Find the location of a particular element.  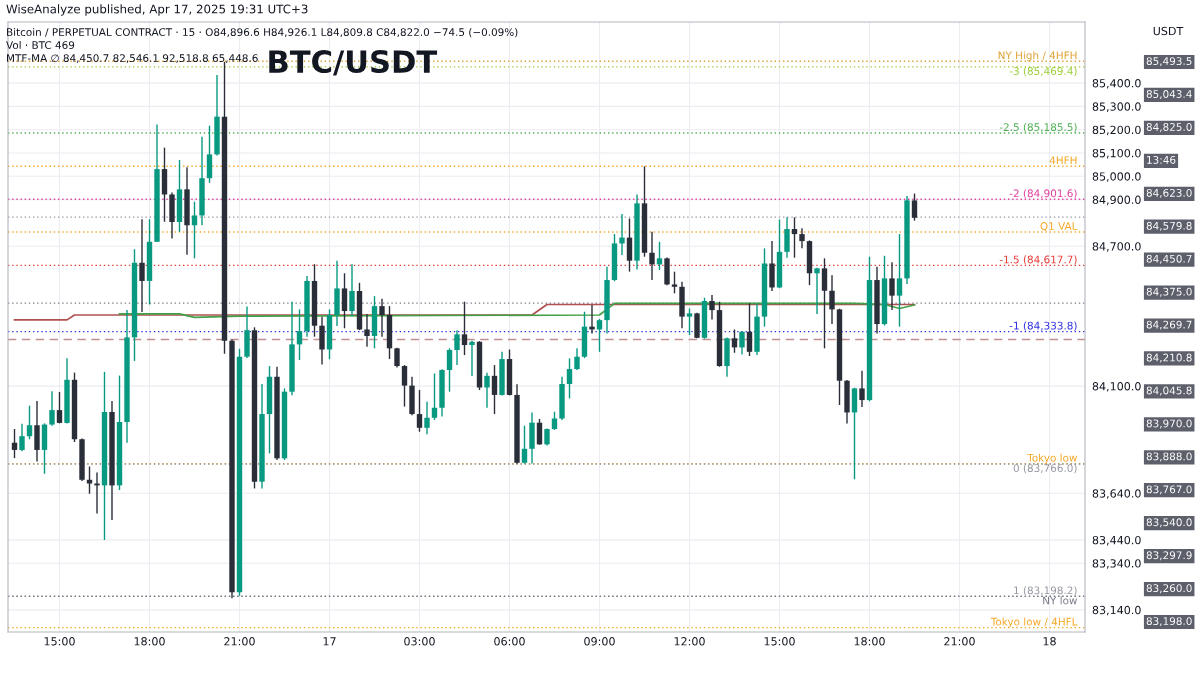

text: 84,269.7 is located at coordinates (1169, 325).